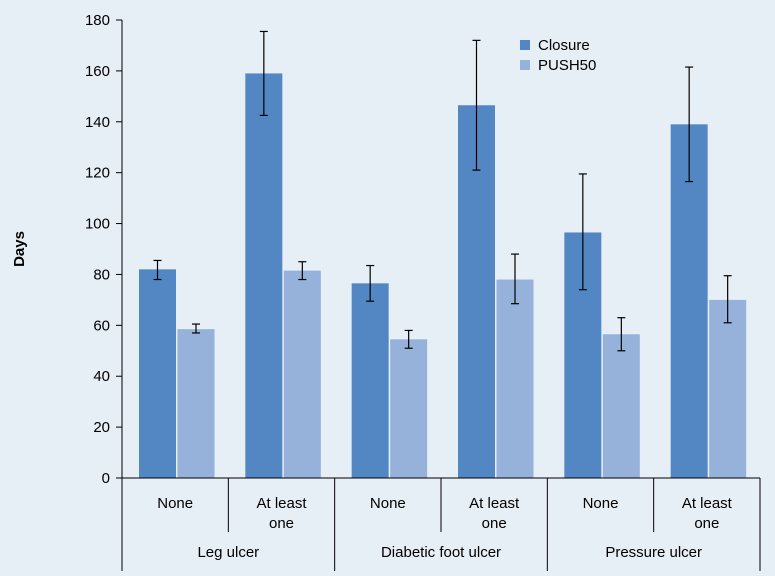  I want to click on legend-item-push50: PUSH50, so click(558, 65).